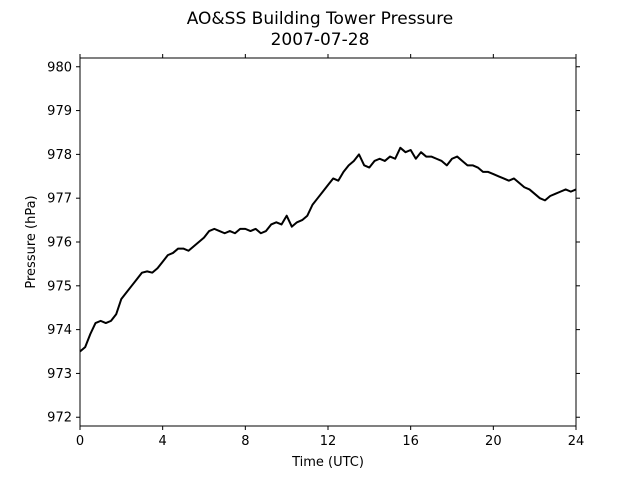 The width and height of the screenshot is (640, 480). What do you see at coordinates (59, 67) in the screenshot?
I see `y-tick-label: 980` at bounding box center [59, 67].